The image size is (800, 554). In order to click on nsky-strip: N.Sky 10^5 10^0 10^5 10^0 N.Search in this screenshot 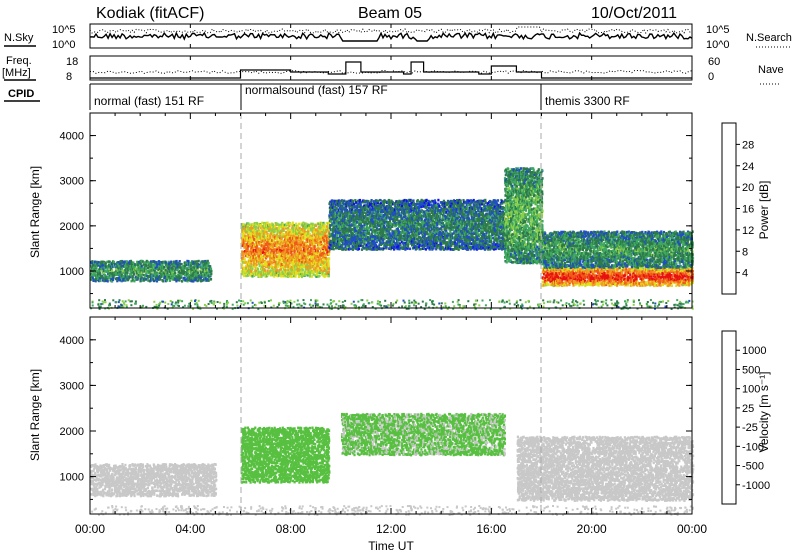, I will do `click(398, 37)`.